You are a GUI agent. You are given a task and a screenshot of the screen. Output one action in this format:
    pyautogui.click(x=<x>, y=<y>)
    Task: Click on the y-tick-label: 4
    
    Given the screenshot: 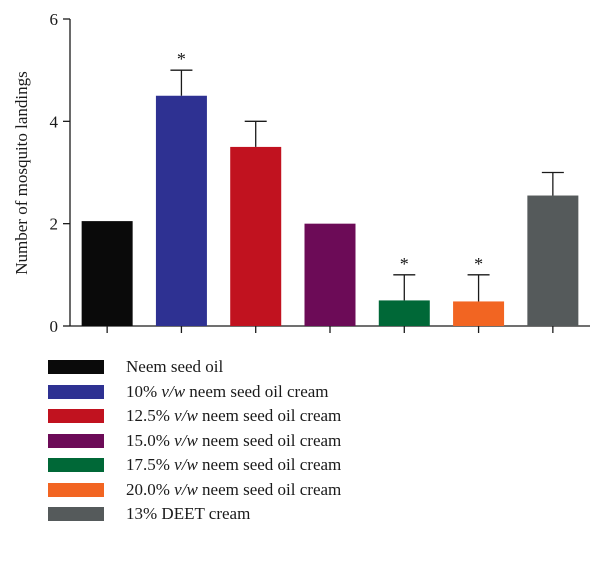 What is the action you would take?
    pyautogui.click(x=54, y=121)
    